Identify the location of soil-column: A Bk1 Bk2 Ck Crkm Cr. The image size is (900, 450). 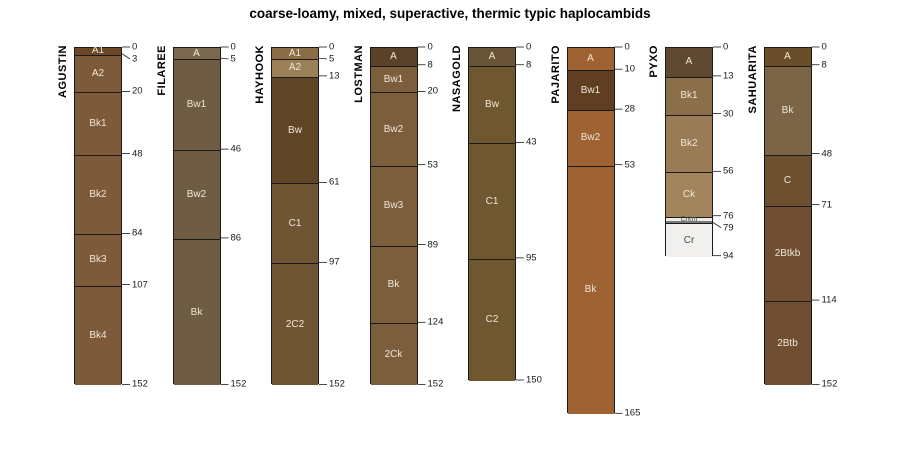
(689, 152).